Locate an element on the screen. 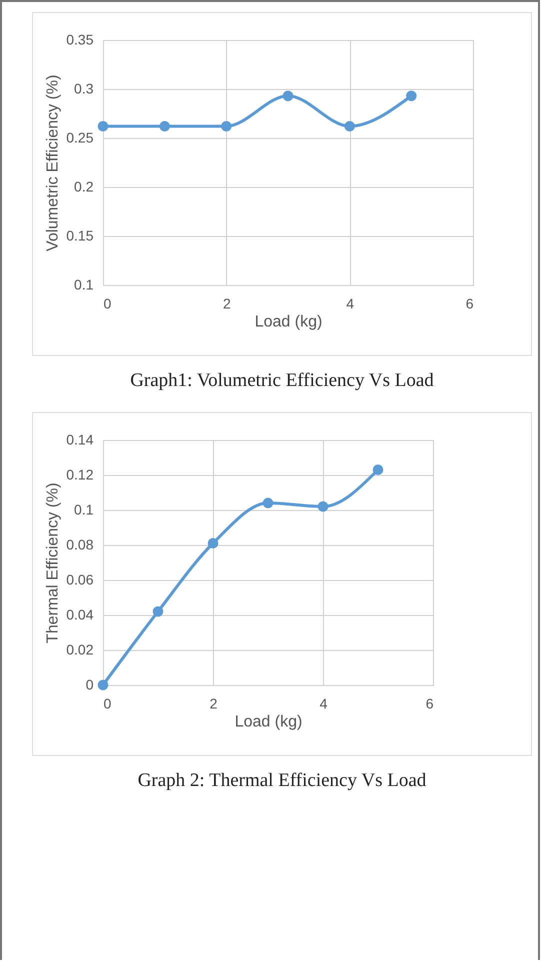  y-tick-label: 0.06 is located at coordinates (80, 580).